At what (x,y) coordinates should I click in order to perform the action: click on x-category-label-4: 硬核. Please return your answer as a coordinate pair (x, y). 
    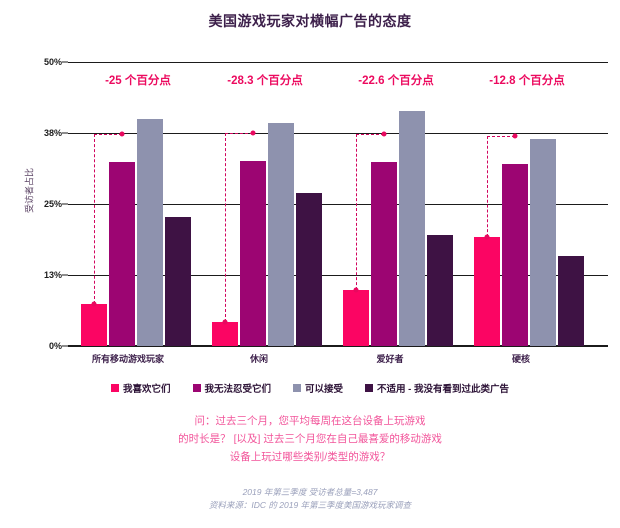
    Looking at the image, I should click on (520, 359).